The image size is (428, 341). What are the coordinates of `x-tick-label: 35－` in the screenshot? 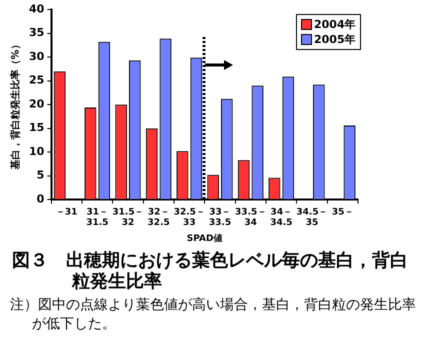 It's located at (343, 212).